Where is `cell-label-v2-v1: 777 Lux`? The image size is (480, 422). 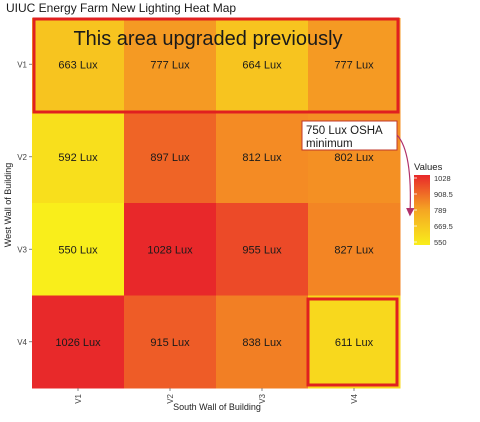 cell-label-v2-v1: 777 Lux is located at coordinates (170, 65).